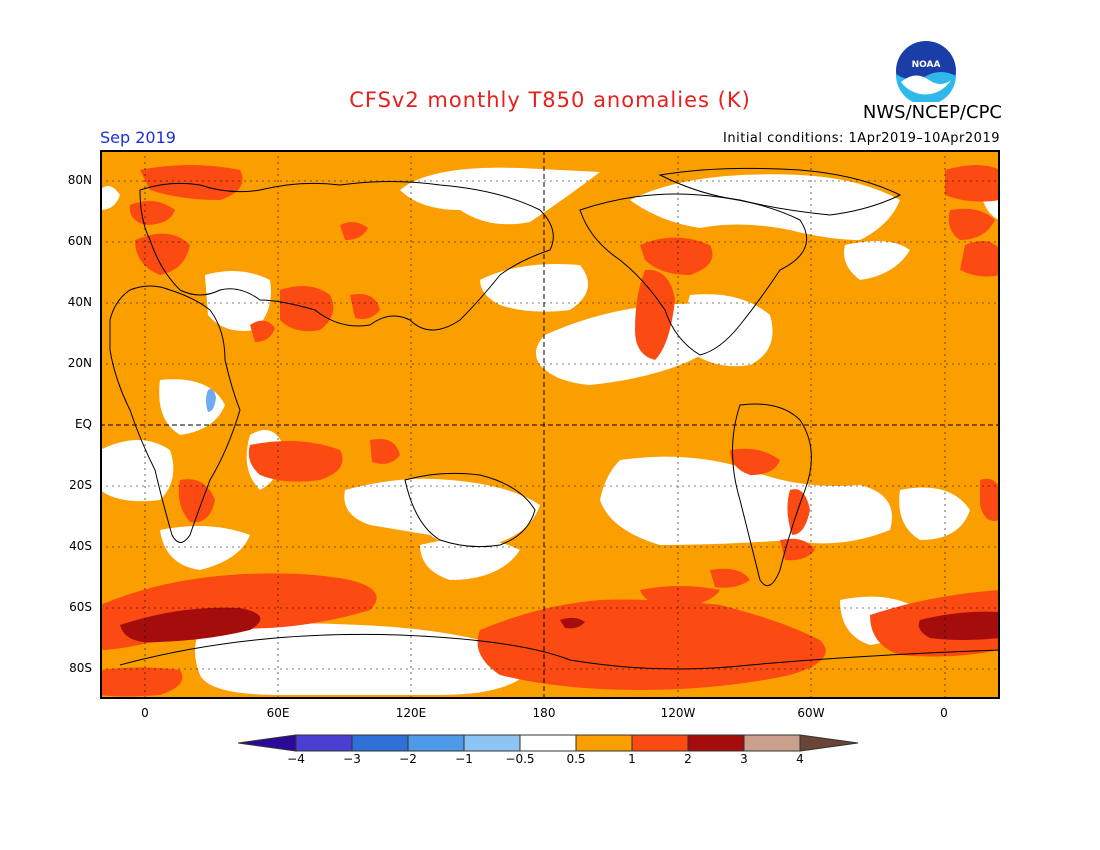  What do you see at coordinates (464, 759) in the screenshot?
I see `colorbar-tick-label: −1` at bounding box center [464, 759].